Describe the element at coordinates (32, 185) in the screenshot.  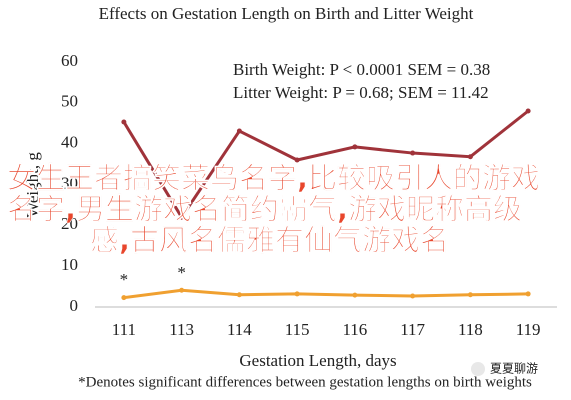
I see `y-axis-label: Weight, g` at that location.